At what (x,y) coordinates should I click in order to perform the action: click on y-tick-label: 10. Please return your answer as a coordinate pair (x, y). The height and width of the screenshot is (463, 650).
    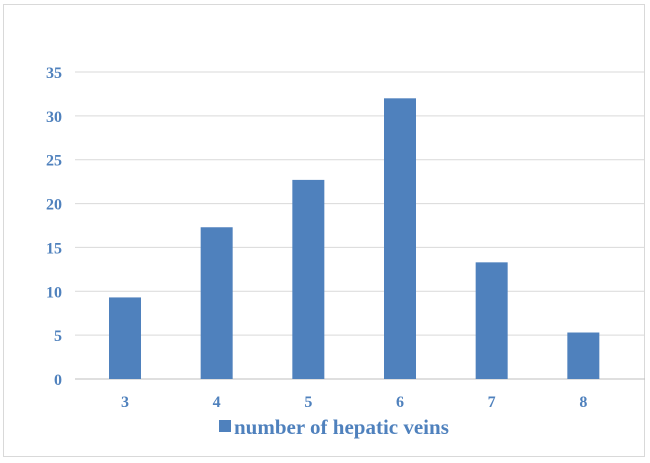
    Looking at the image, I should click on (54, 292).